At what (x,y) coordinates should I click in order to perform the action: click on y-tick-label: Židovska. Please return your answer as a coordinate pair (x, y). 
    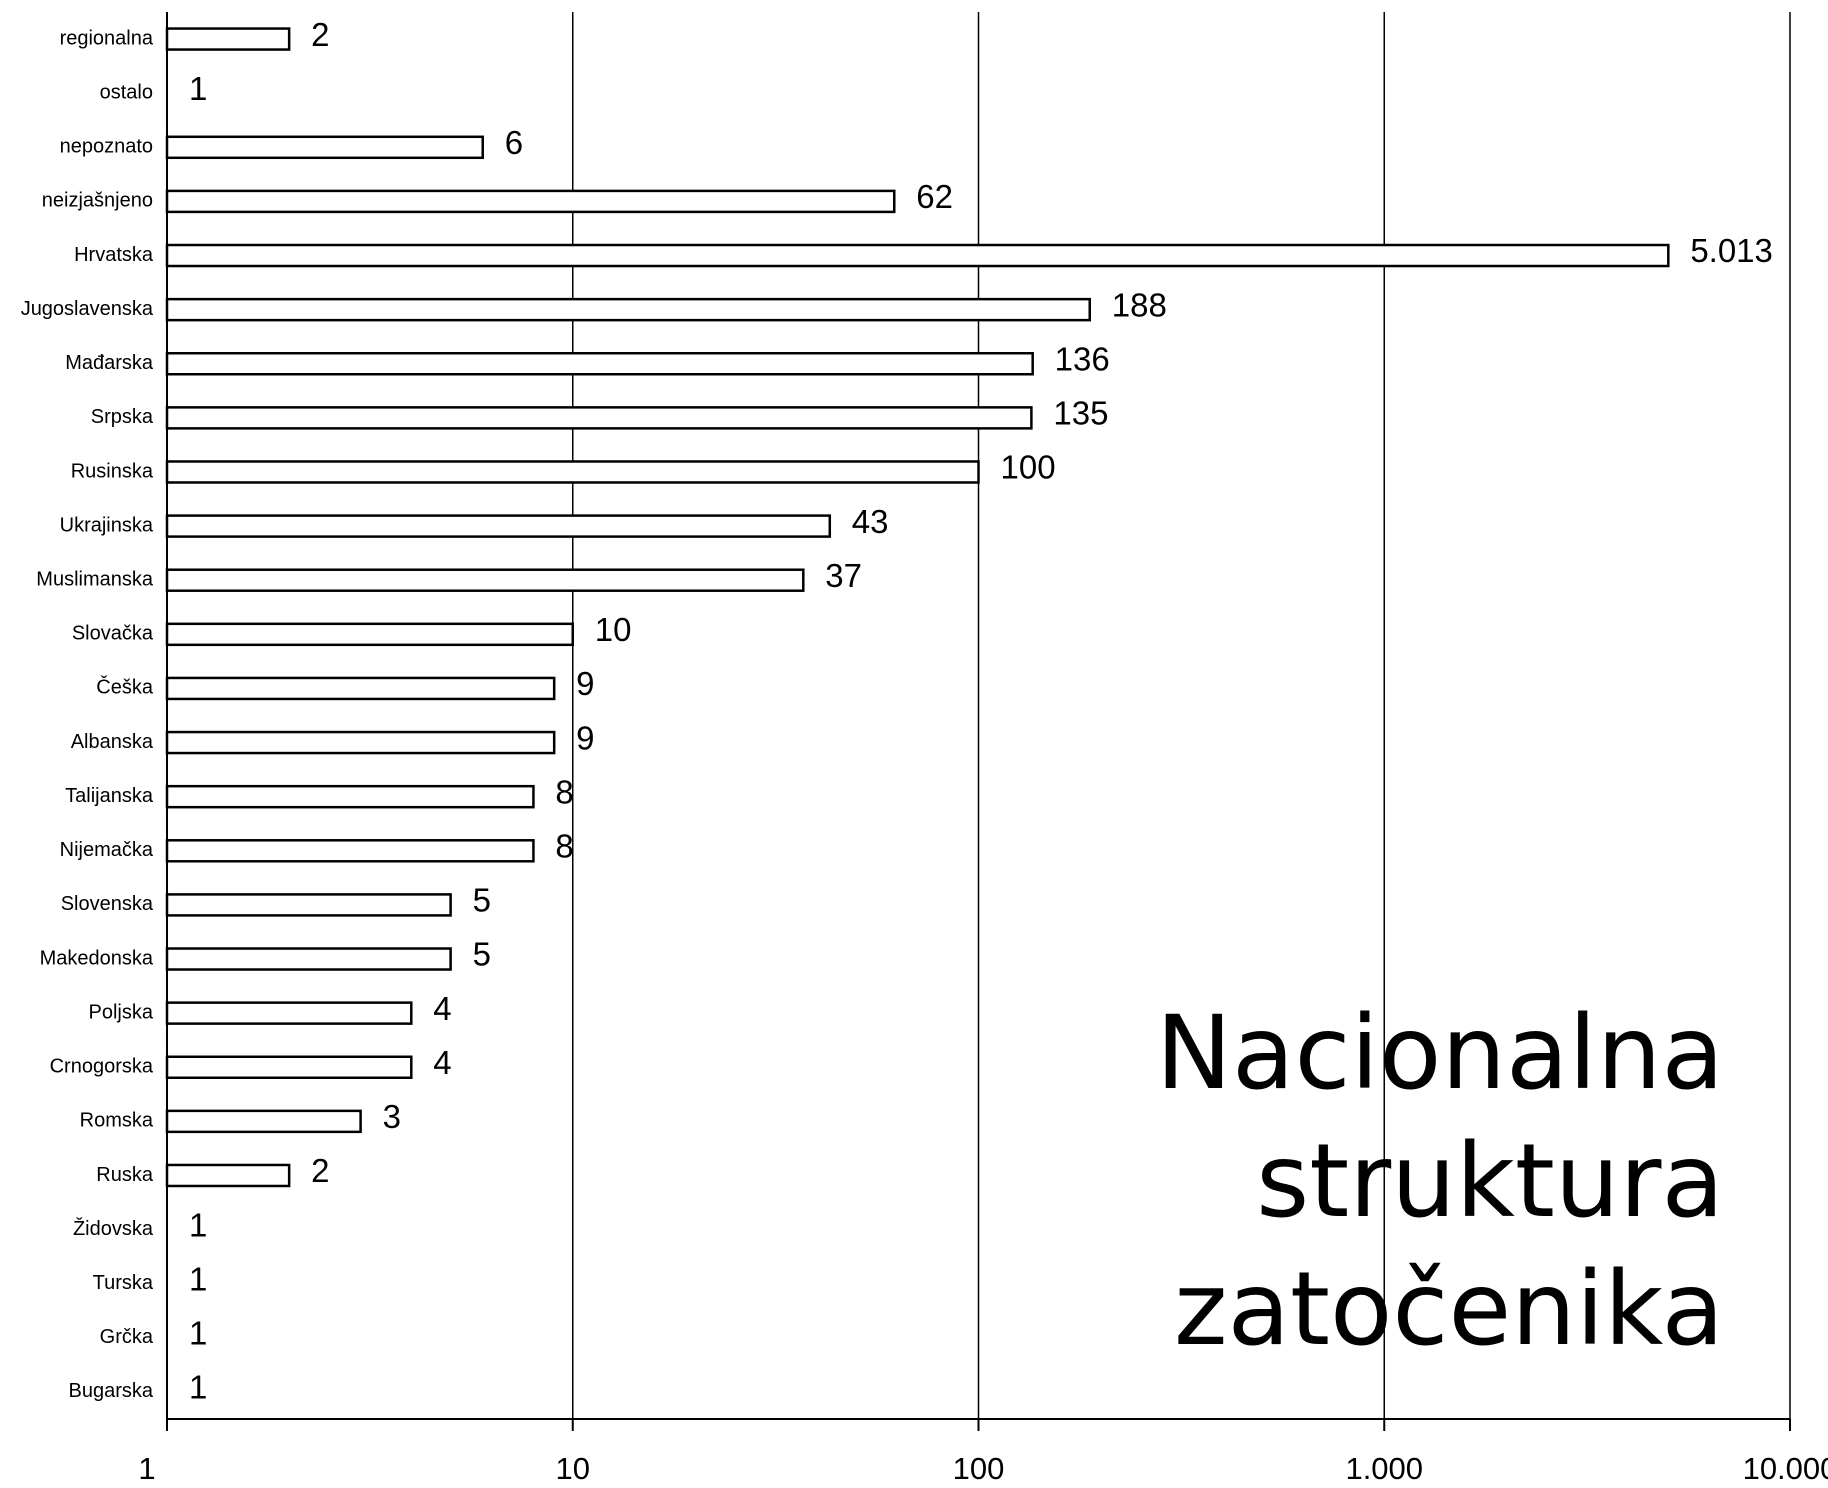
    Looking at the image, I should click on (113, 1228).